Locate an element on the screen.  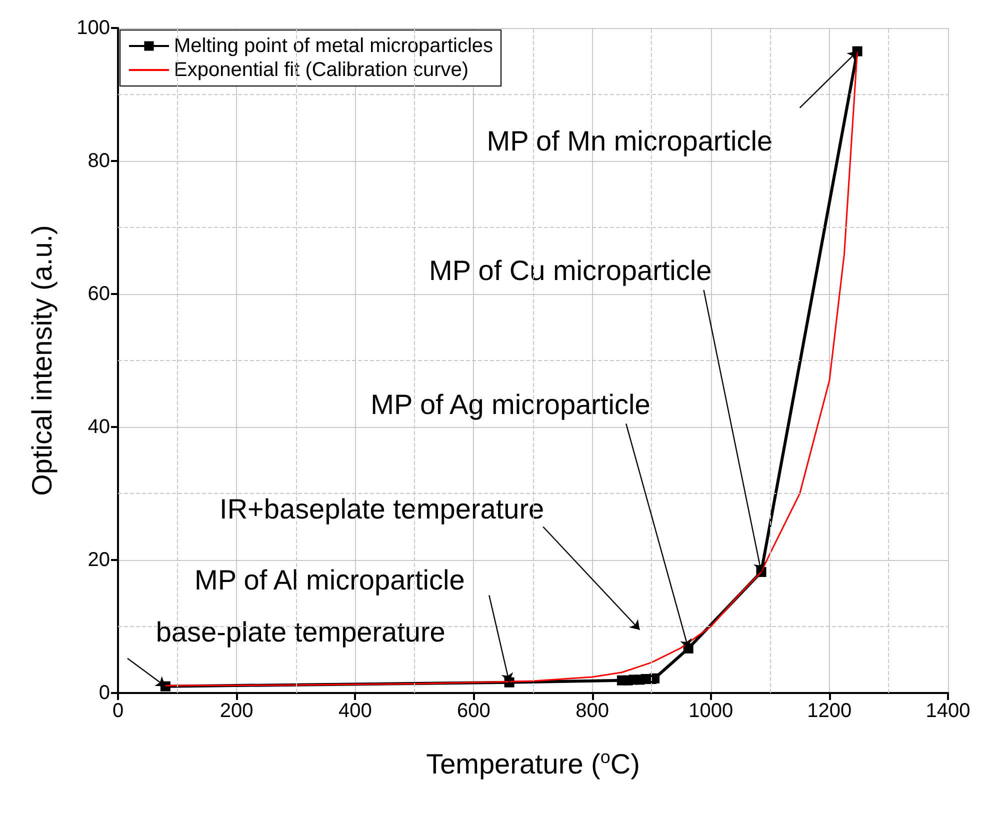
x-tick-label: 1200 is located at coordinates (829, 711).